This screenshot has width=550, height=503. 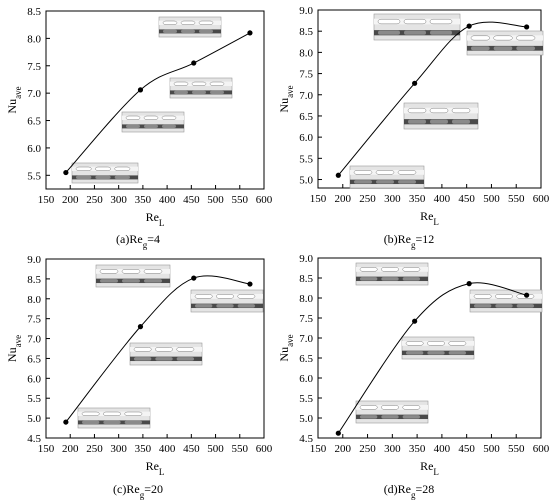 I want to click on x-axis-title: ReL, so click(x=429, y=218).